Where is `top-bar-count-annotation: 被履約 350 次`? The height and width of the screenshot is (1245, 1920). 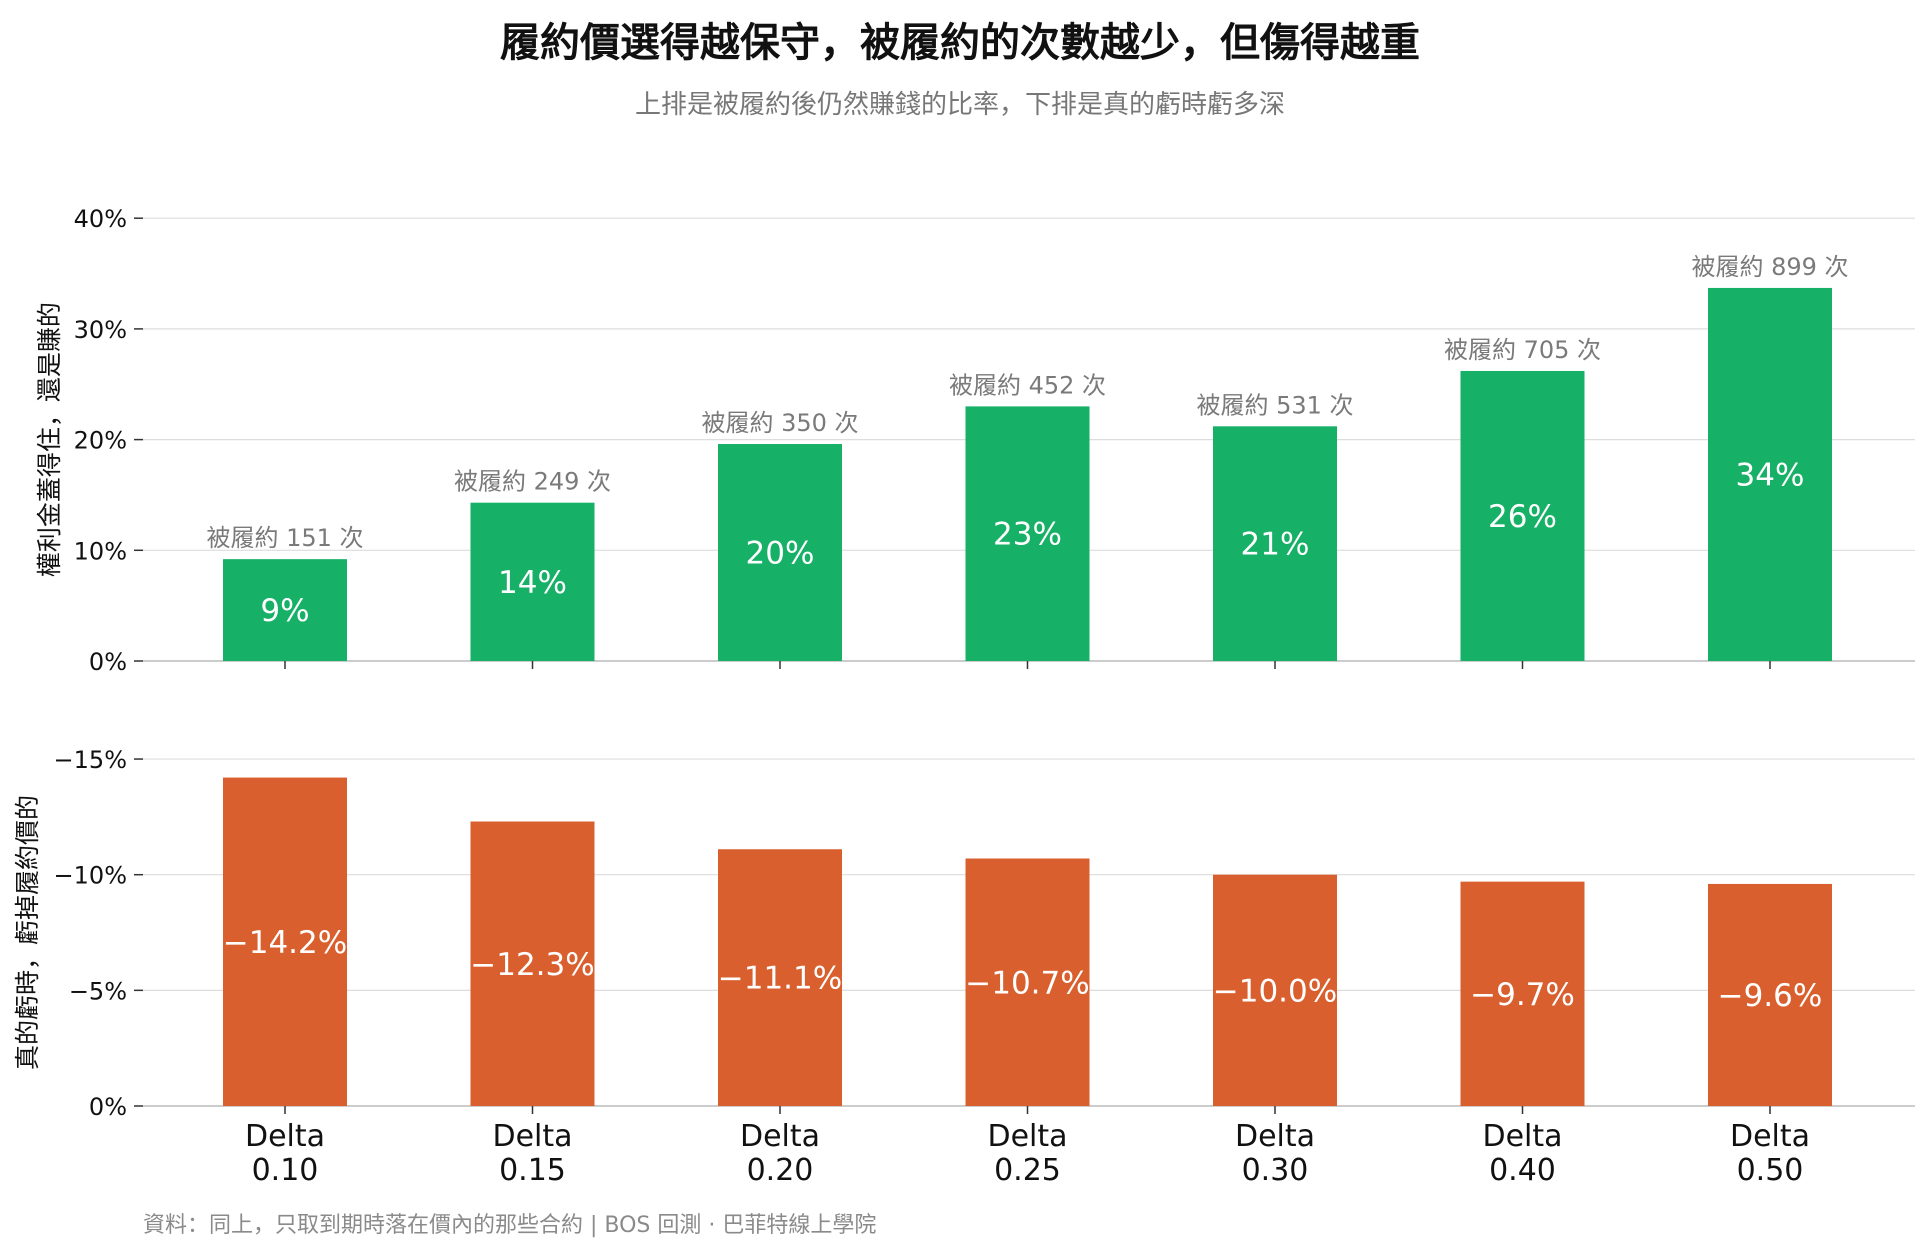
top-bar-count-annotation: 被履約 350 次 is located at coordinates (779, 423).